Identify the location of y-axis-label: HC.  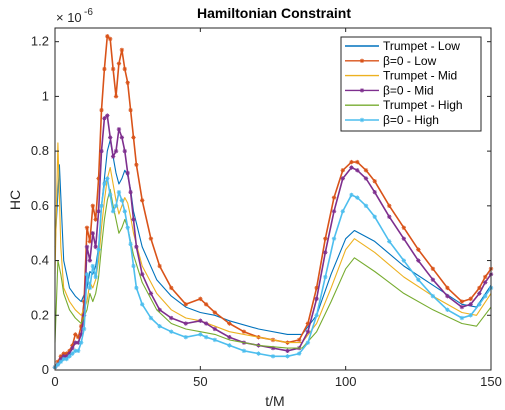
(15, 200).